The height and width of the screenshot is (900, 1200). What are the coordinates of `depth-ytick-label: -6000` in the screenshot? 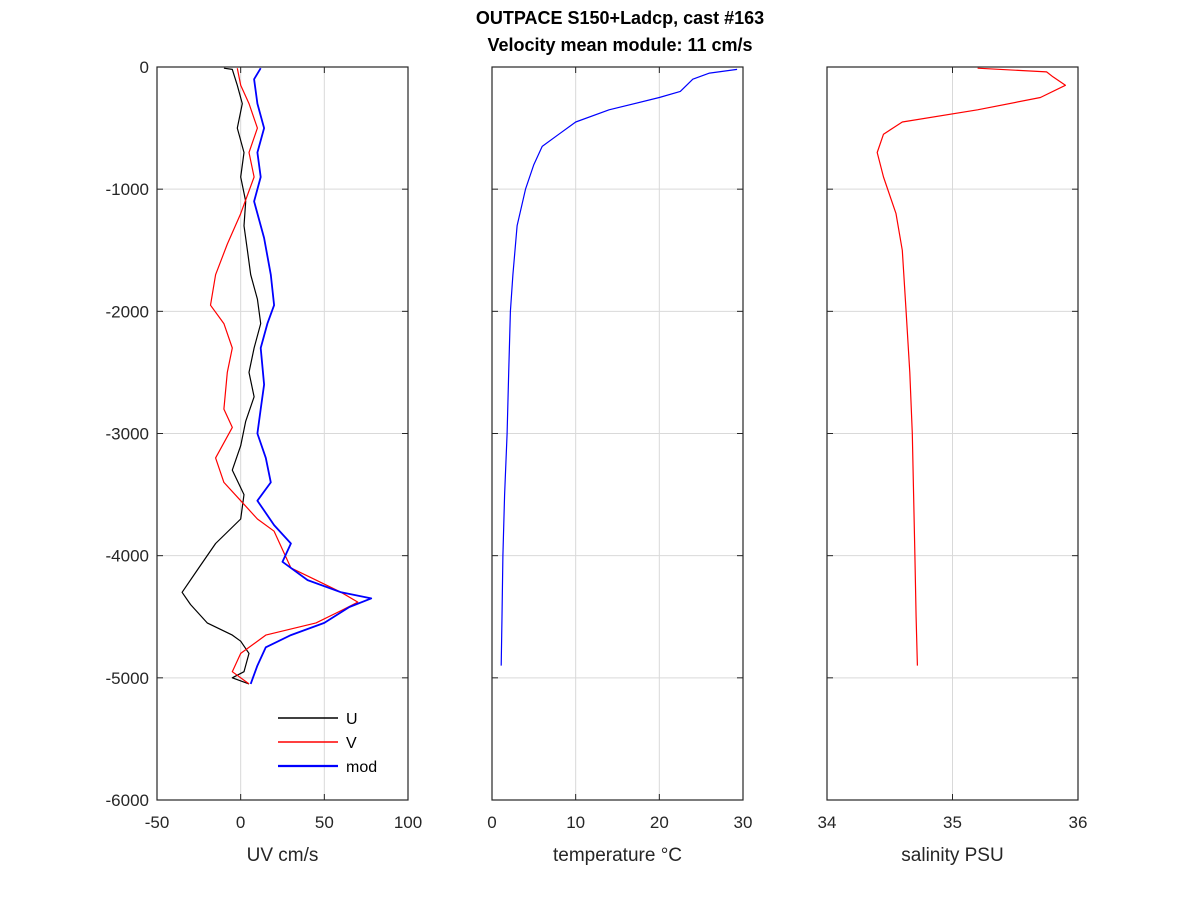 It's located at (127, 800).